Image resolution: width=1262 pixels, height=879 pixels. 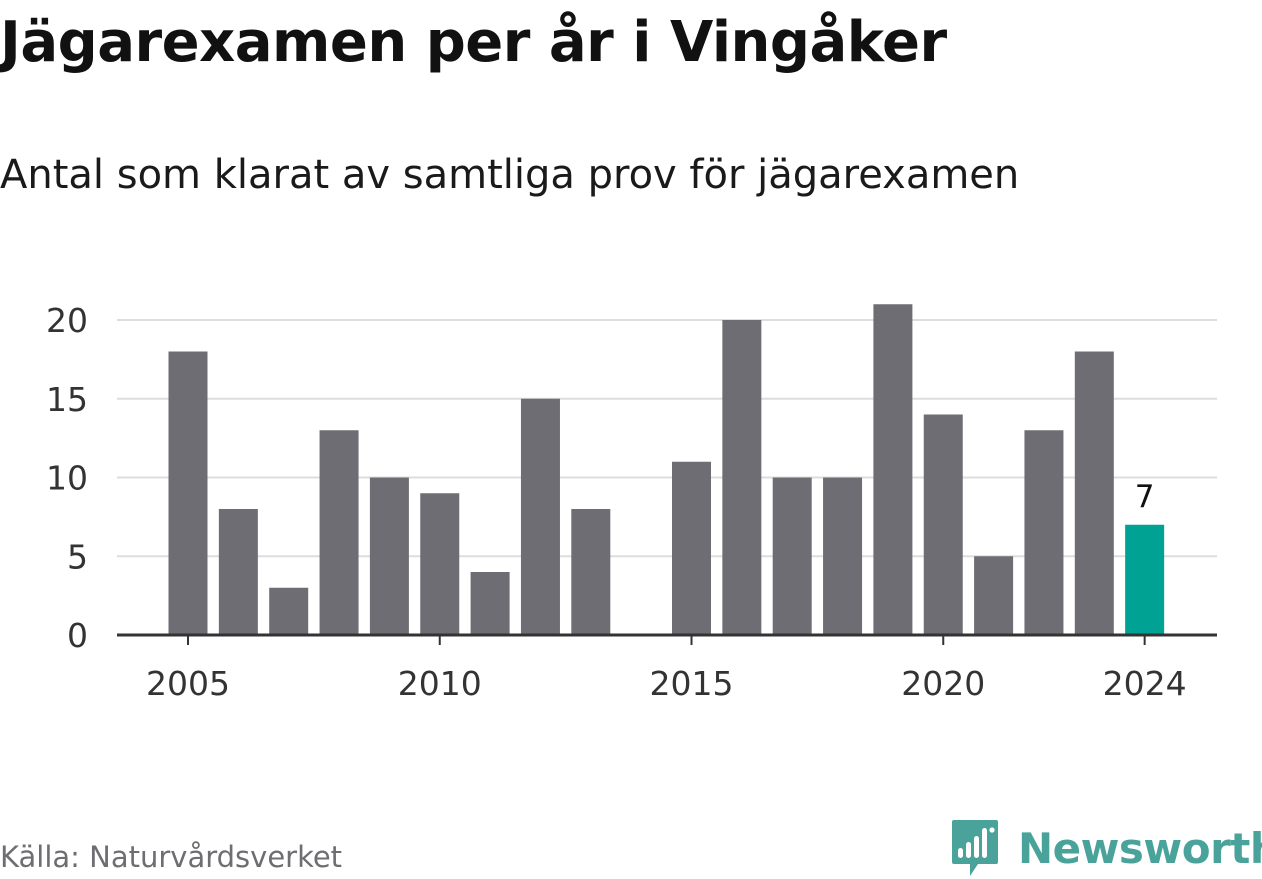 What do you see at coordinates (188, 683) in the screenshot?
I see `x-tick-label: 2005` at bounding box center [188, 683].